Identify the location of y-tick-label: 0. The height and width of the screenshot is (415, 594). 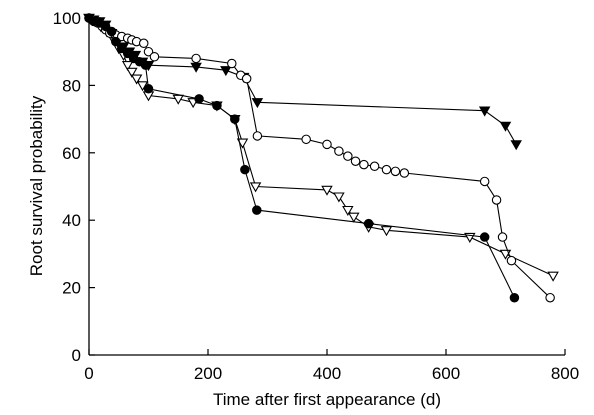
(76, 355).